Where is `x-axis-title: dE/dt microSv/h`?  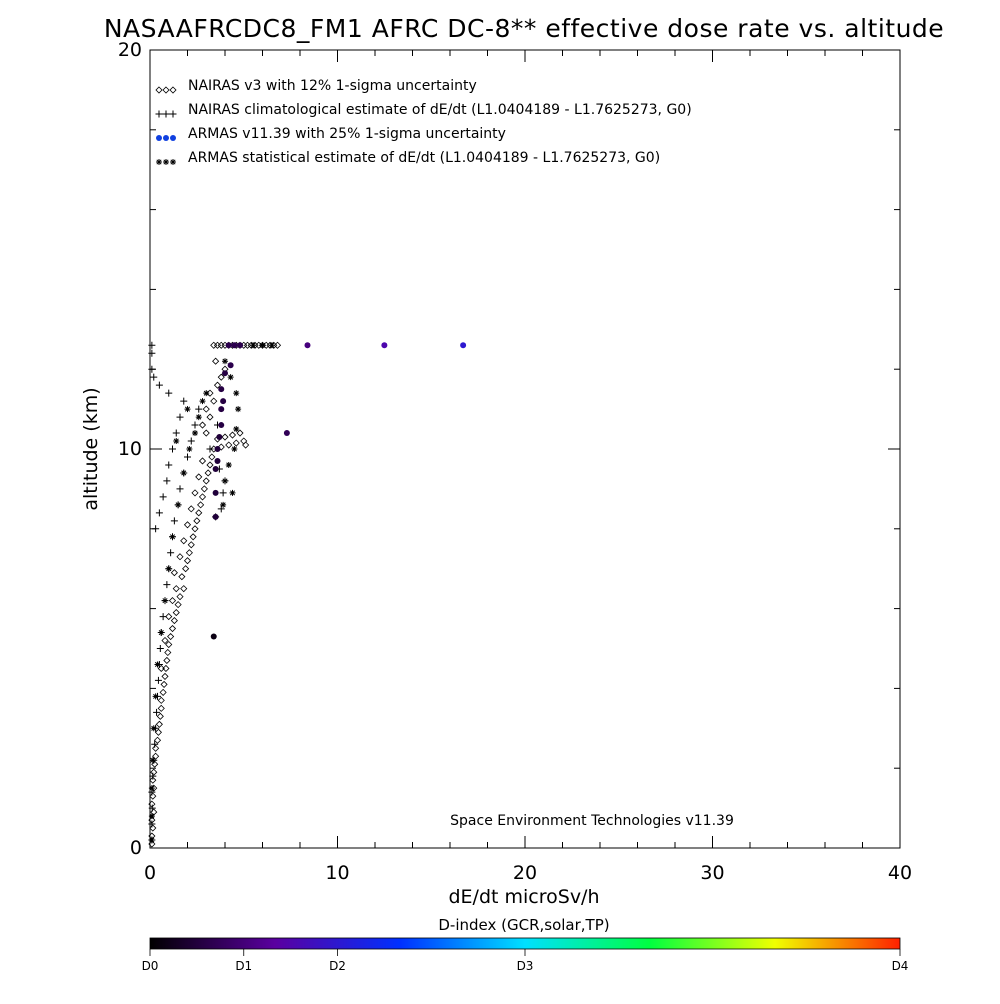
x-axis-title: dE/dt microSv/h is located at coordinates (523, 897).